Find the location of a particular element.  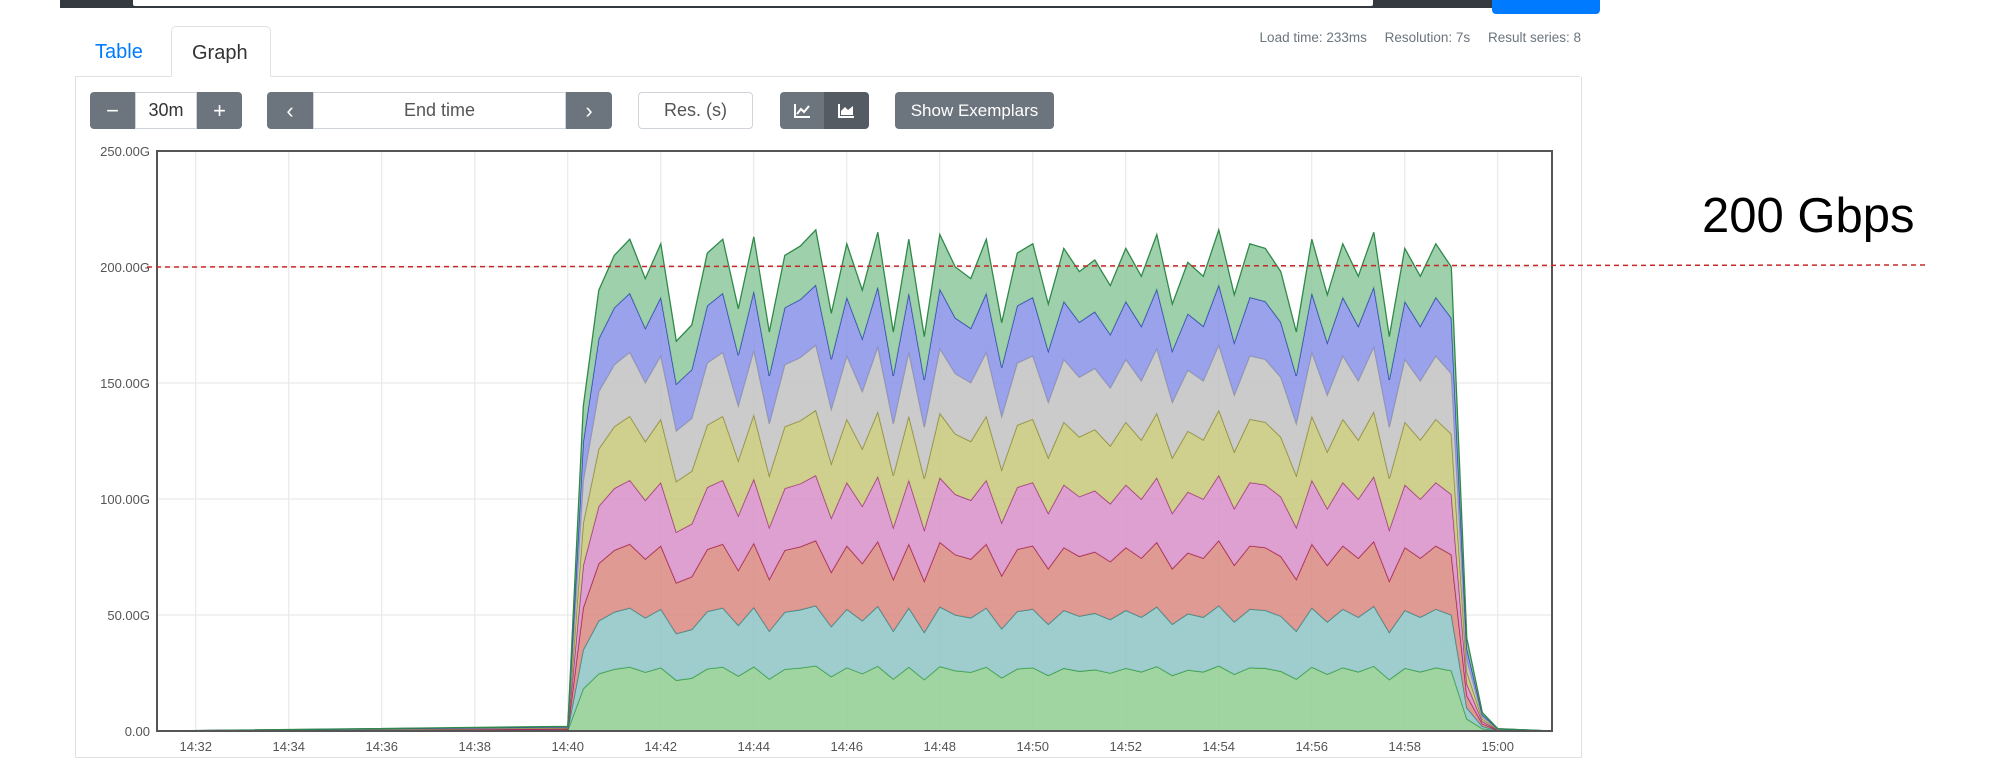

y-tick-label: 0.00 is located at coordinates (137, 731).